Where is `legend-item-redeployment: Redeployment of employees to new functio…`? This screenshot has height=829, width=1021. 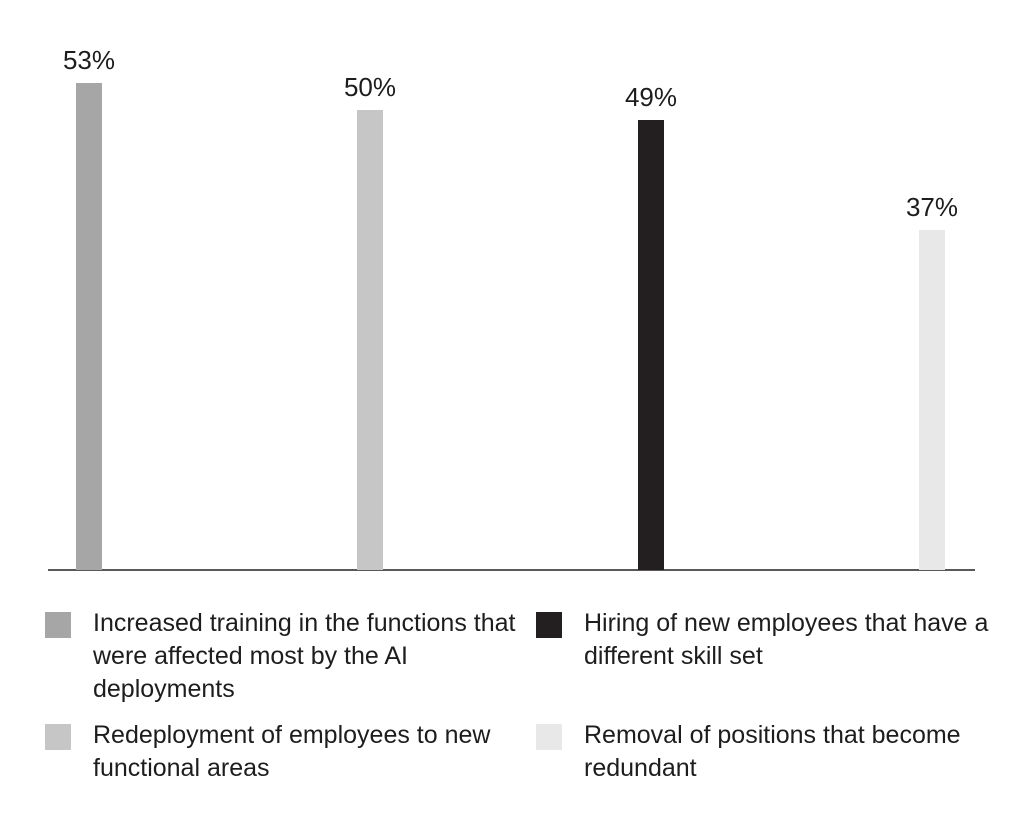 legend-item-redeployment: Redeployment of employees to new functio… is located at coordinates (290, 752).